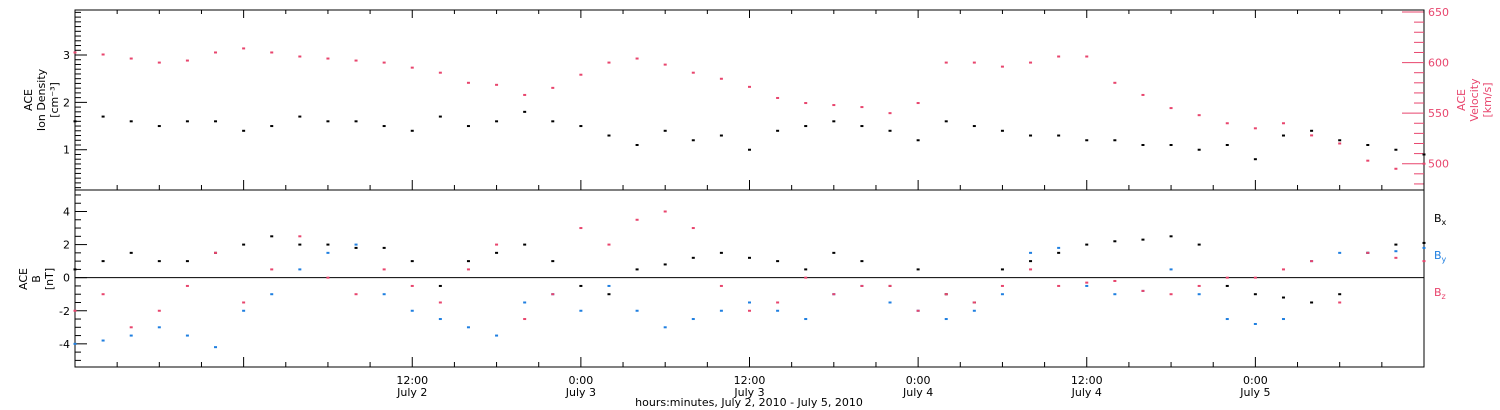  What do you see at coordinates (1438, 12) in the screenshot?
I see `velocity-tick-label: 650` at bounding box center [1438, 12].